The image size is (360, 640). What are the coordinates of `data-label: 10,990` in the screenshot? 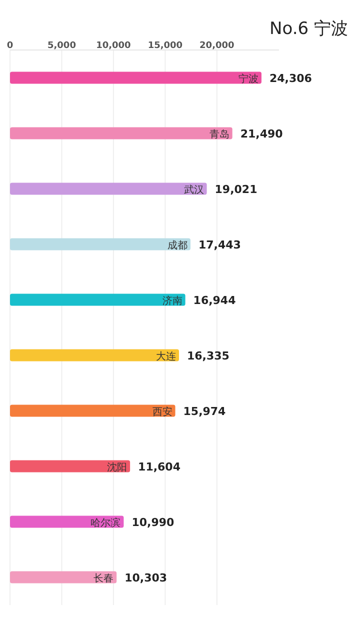 It's located at (153, 522).